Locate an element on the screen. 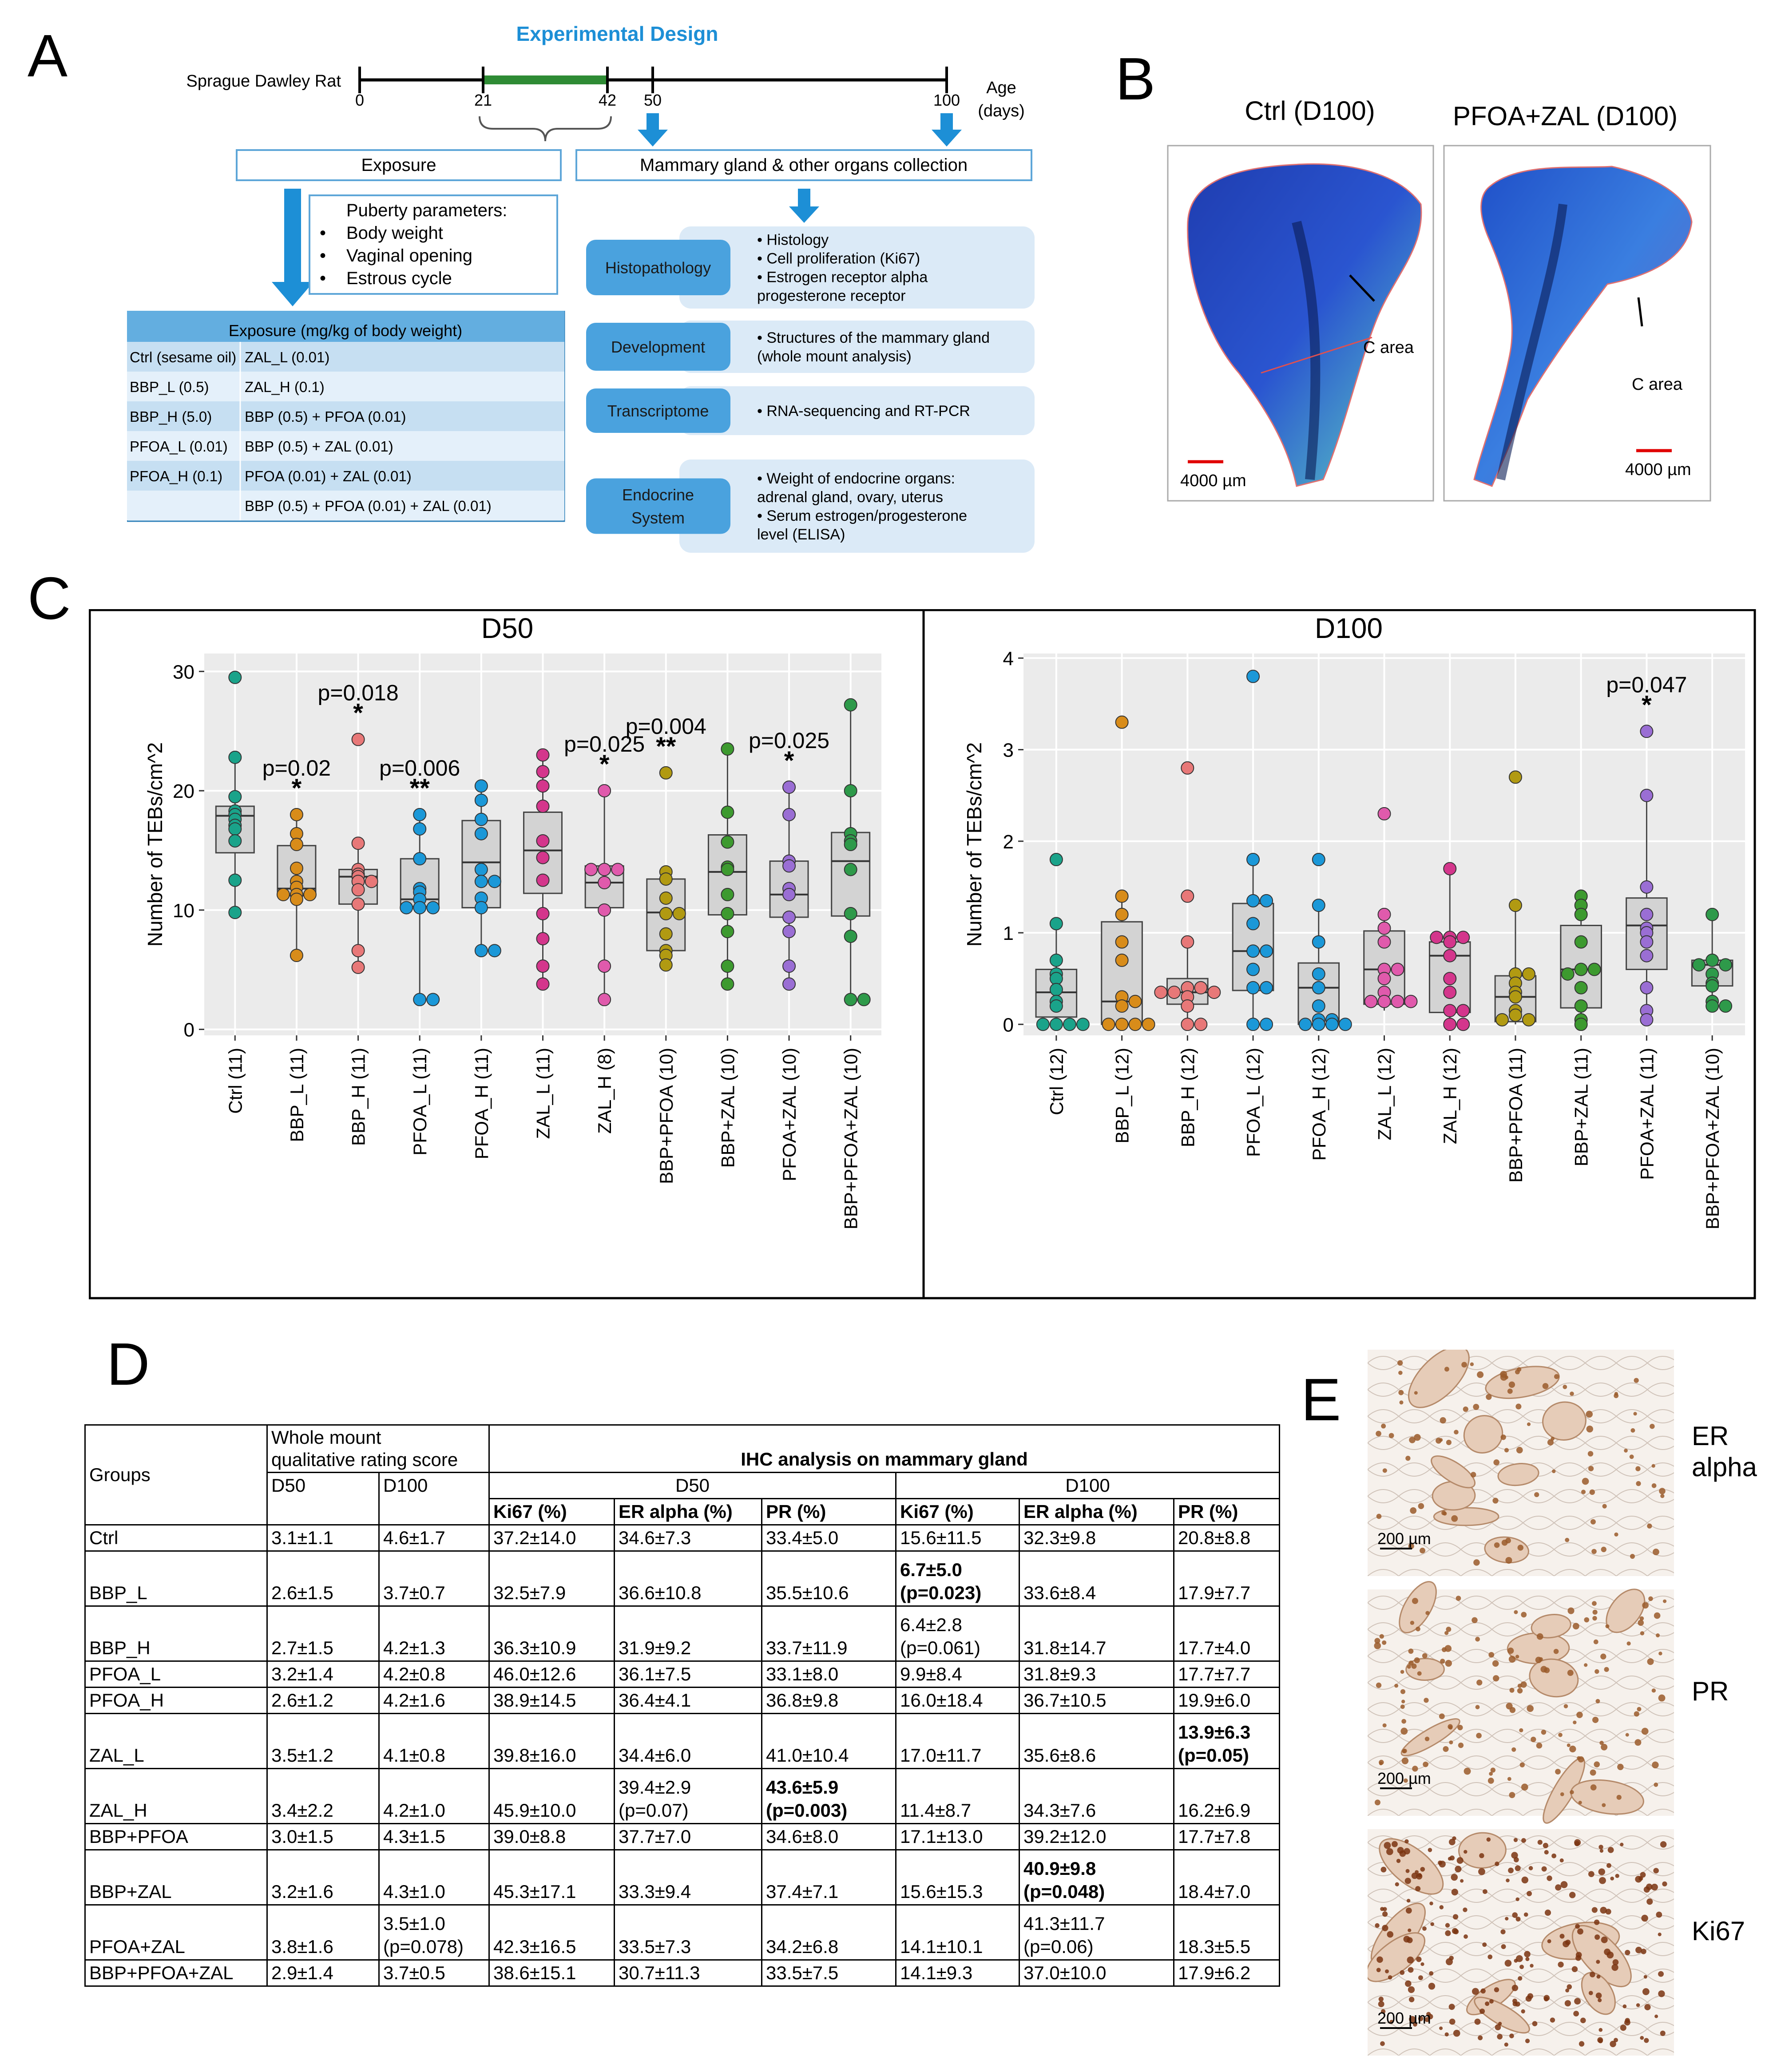 This screenshot has width=1773, height=2072. value-cell: 34.4±6.0 is located at coordinates (688, 1741).